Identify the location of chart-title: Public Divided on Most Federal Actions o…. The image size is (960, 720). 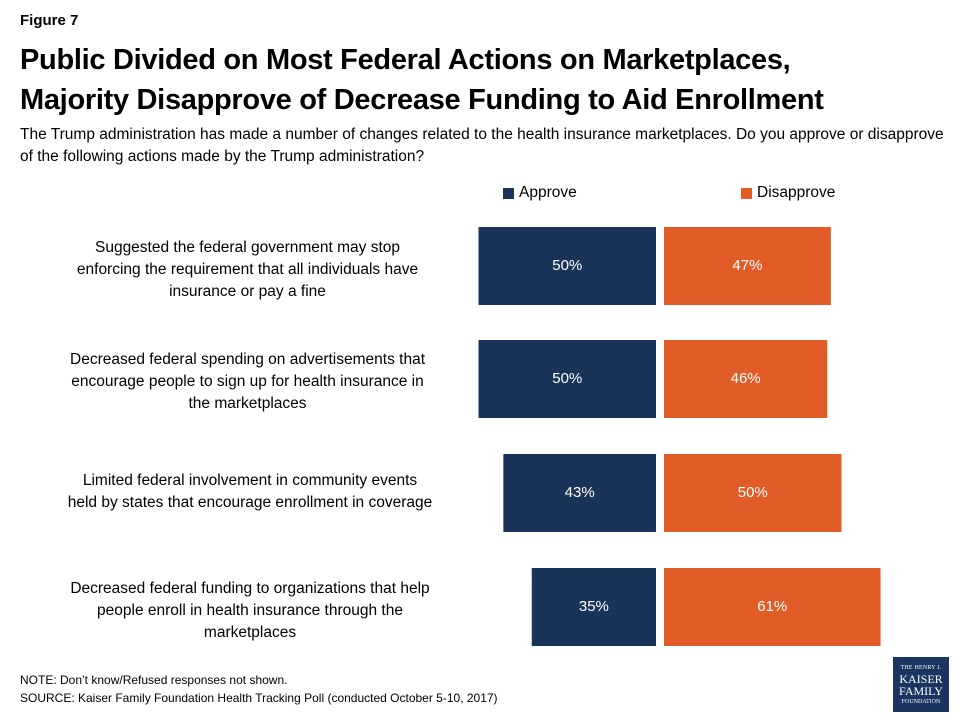
(480, 80).